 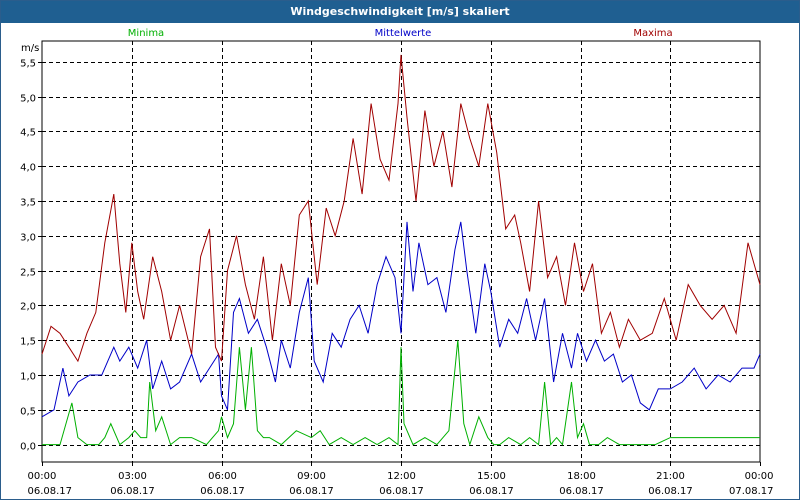 I want to click on y-tick-label: 3,5, so click(x=28, y=203).